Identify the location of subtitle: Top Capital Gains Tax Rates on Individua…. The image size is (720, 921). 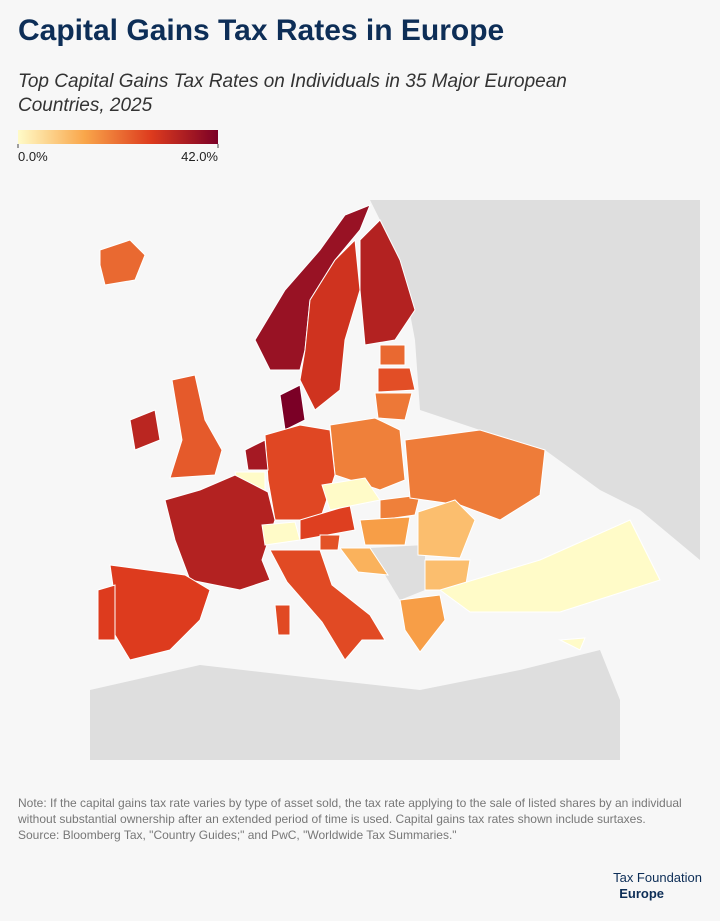
(292, 93).